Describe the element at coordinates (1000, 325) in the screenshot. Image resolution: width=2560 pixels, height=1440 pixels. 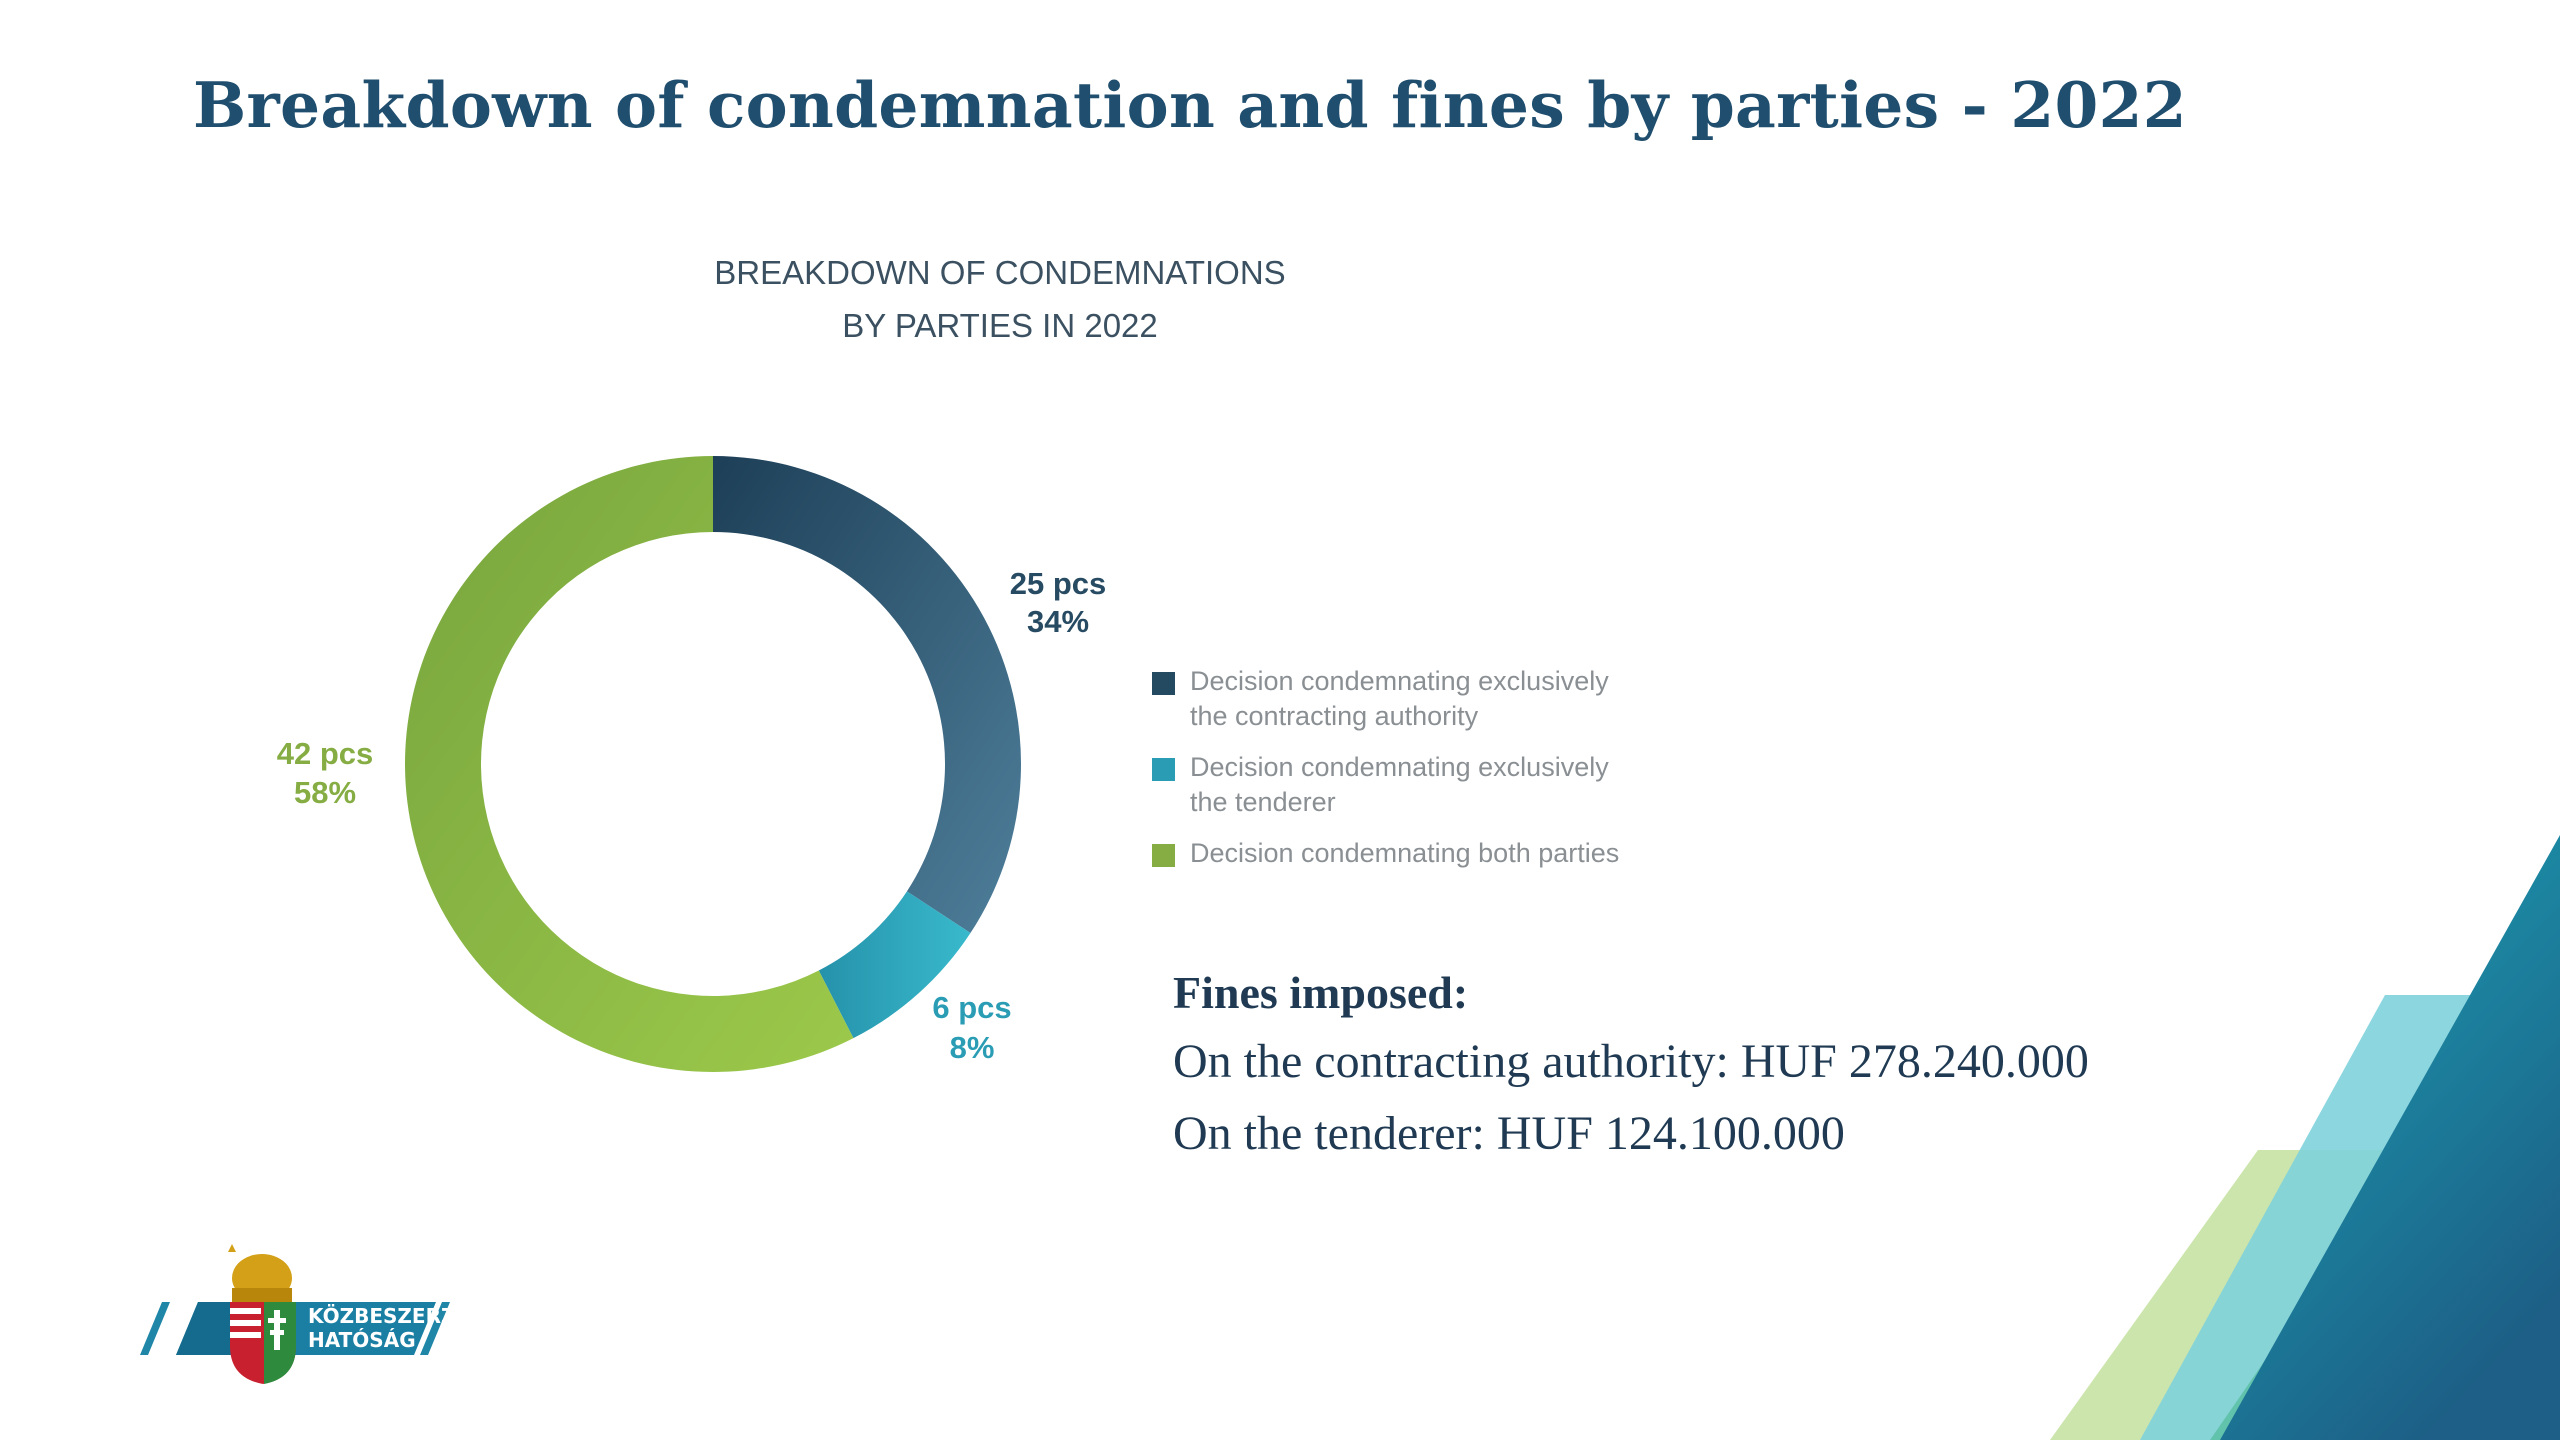
I see `chart-title-line-2: BY PARTIES IN 2022` at that location.